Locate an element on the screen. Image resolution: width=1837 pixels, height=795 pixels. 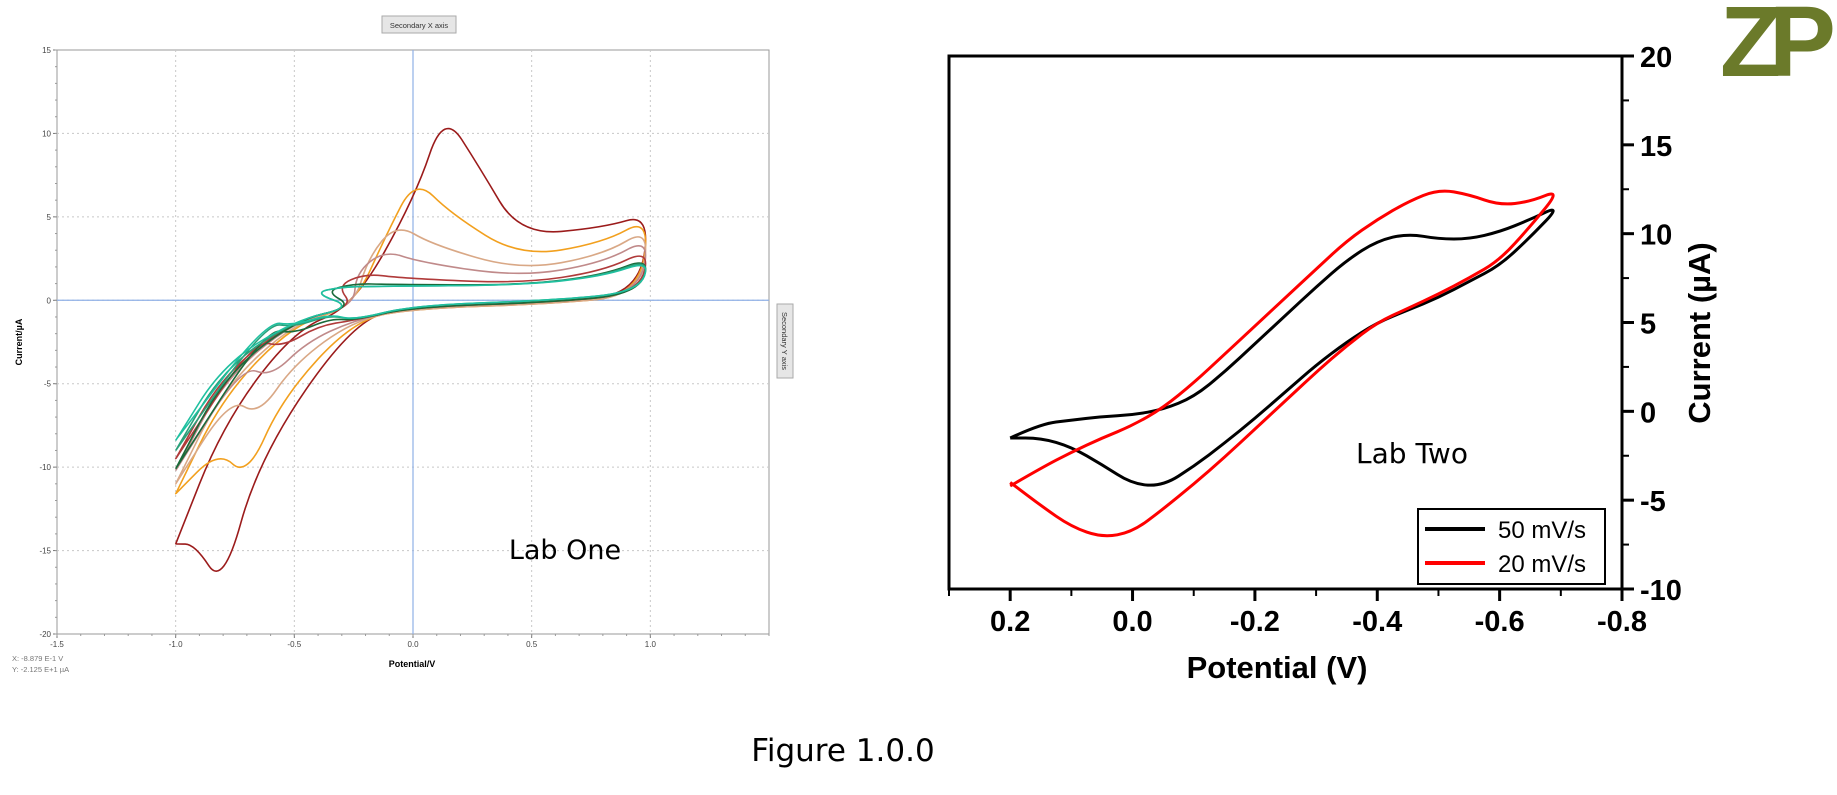
secondary-y-axis-button-bg is located at coordinates (785, 341).